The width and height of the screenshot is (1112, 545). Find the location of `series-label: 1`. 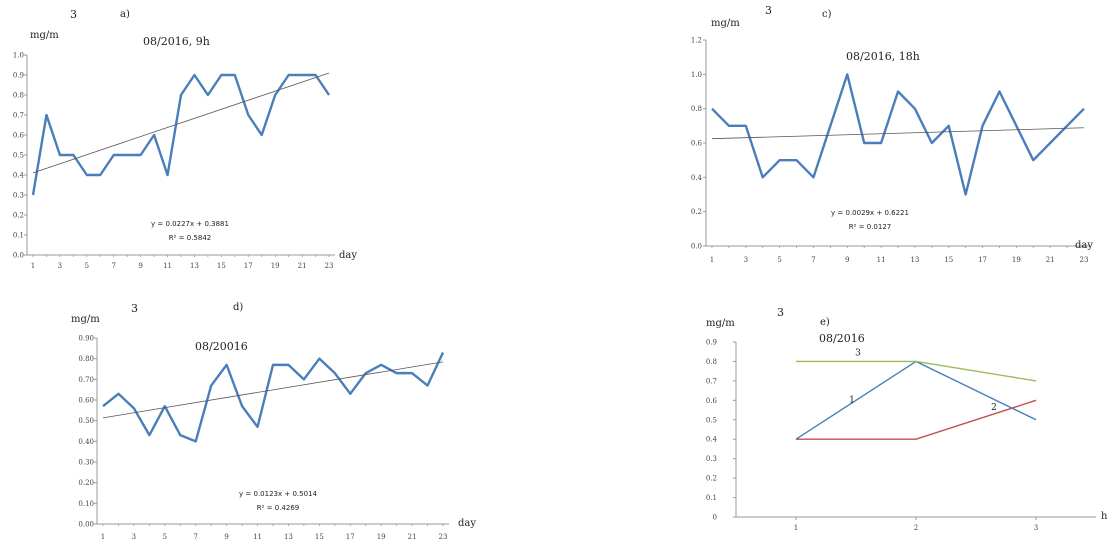

series-label: 1 is located at coordinates (852, 400).